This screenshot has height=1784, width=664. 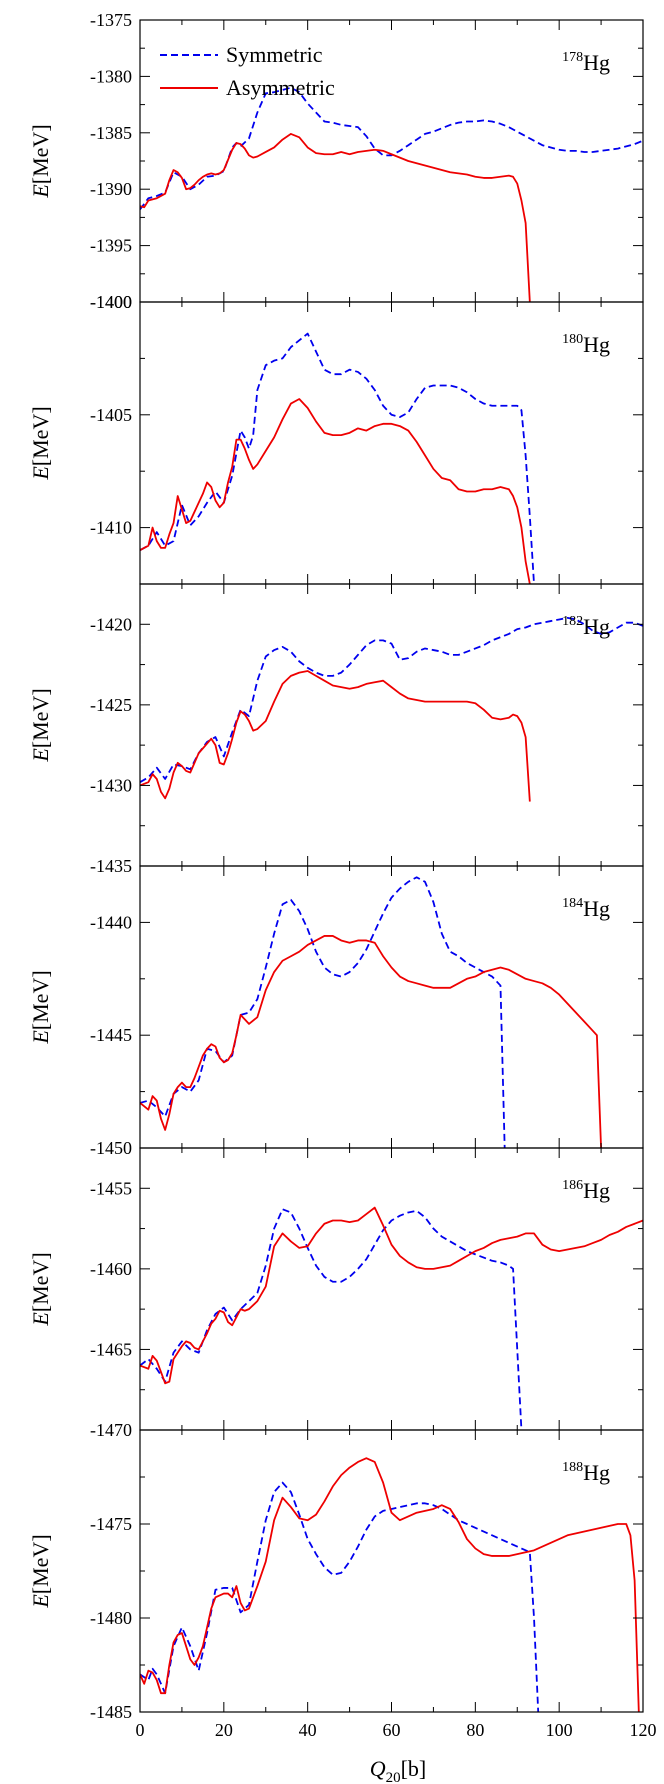 I want to click on y-tick-label: -1460, so click(x=111, y=1269).